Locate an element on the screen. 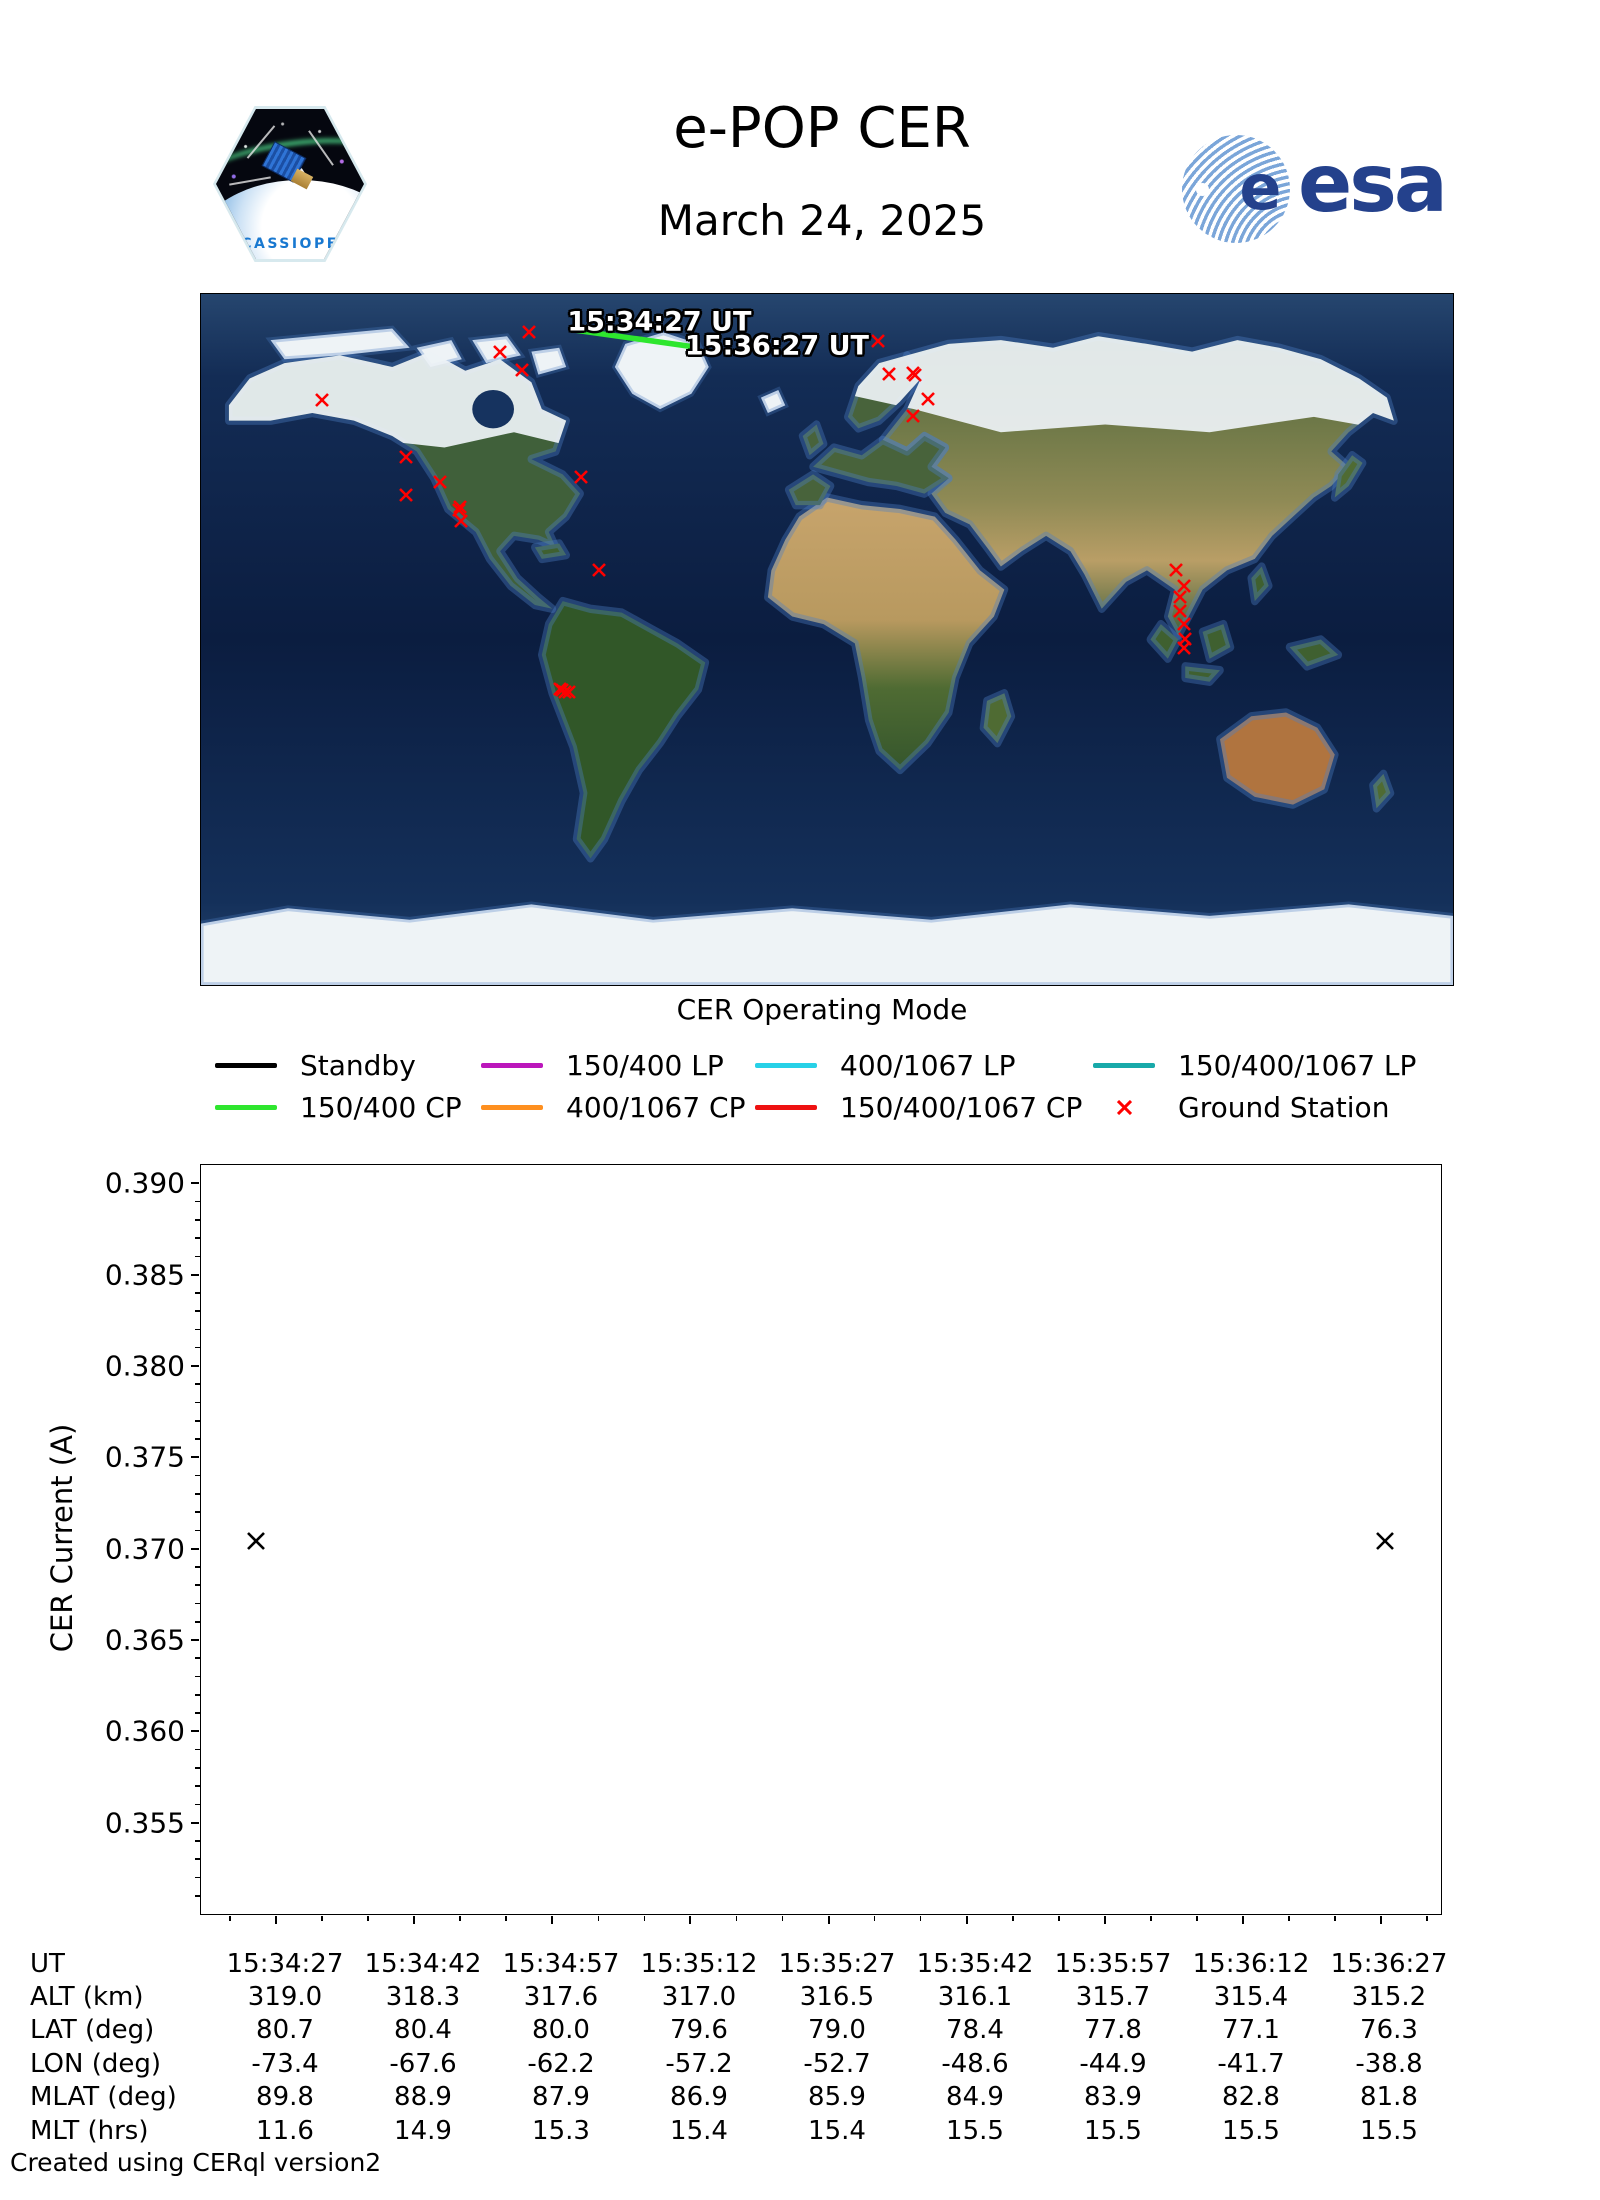 This screenshot has width=1600, height=2200. ground-station-legend-icon is located at coordinates (1124, 1107).